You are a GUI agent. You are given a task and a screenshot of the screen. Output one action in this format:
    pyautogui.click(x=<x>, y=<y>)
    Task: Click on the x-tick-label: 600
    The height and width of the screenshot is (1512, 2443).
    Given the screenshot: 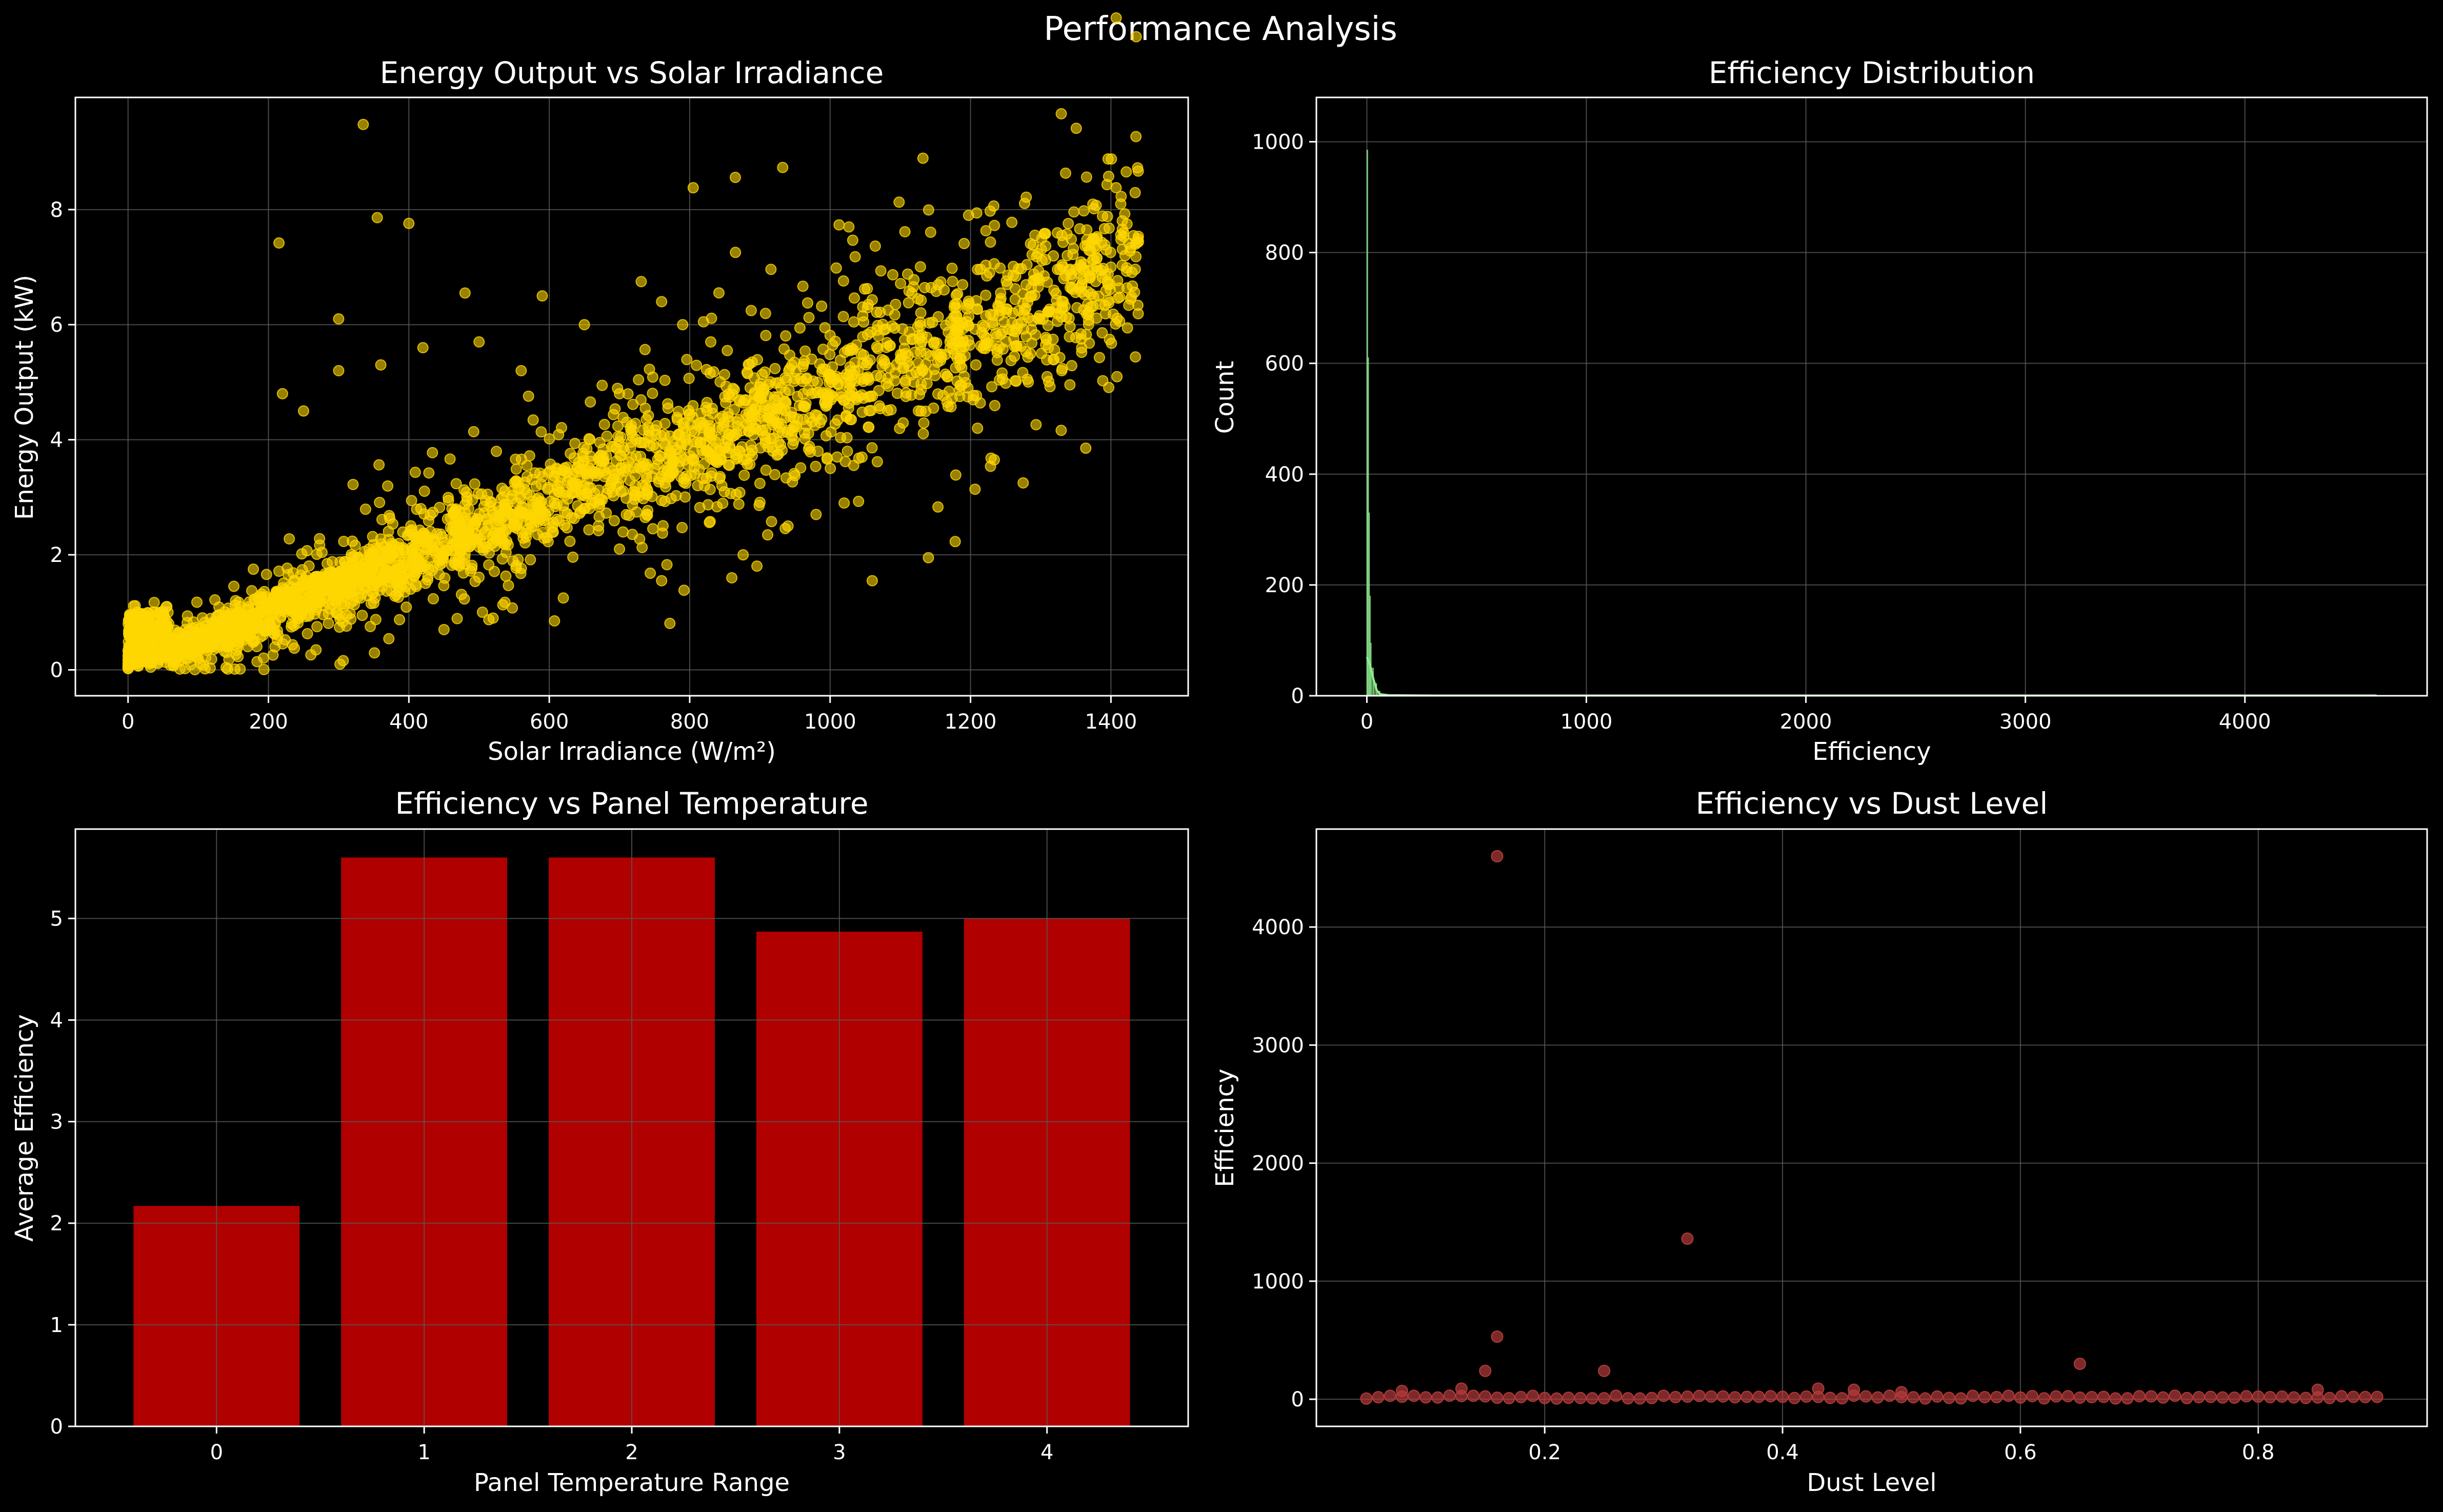 What is the action you would take?
    pyautogui.click(x=550, y=722)
    